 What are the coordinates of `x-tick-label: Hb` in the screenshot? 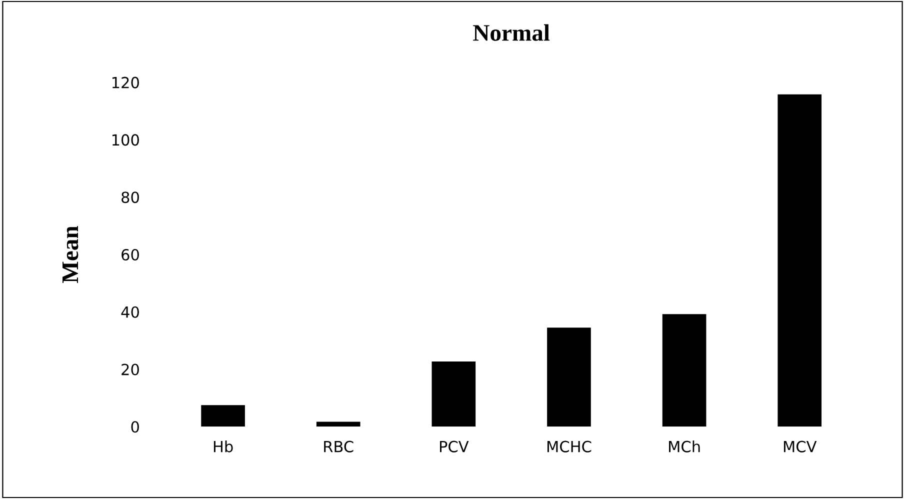 It's located at (223, 446).